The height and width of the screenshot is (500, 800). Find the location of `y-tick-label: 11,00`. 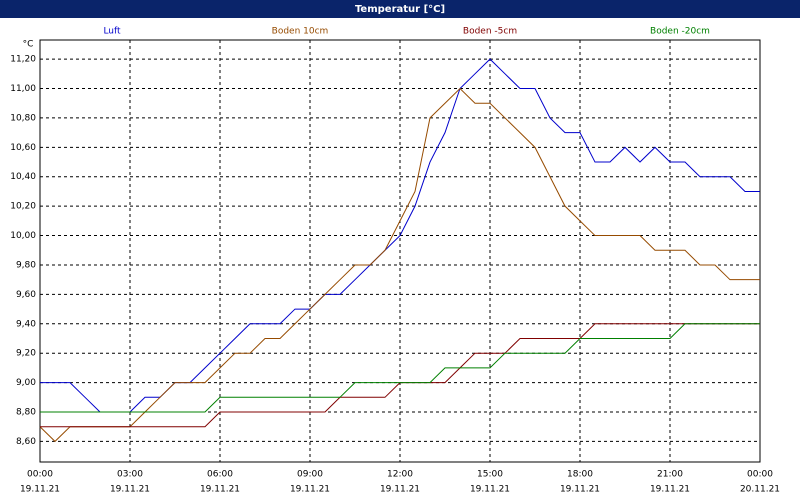

y-tick-label: 11,00 is located at coordinates (23, 89).